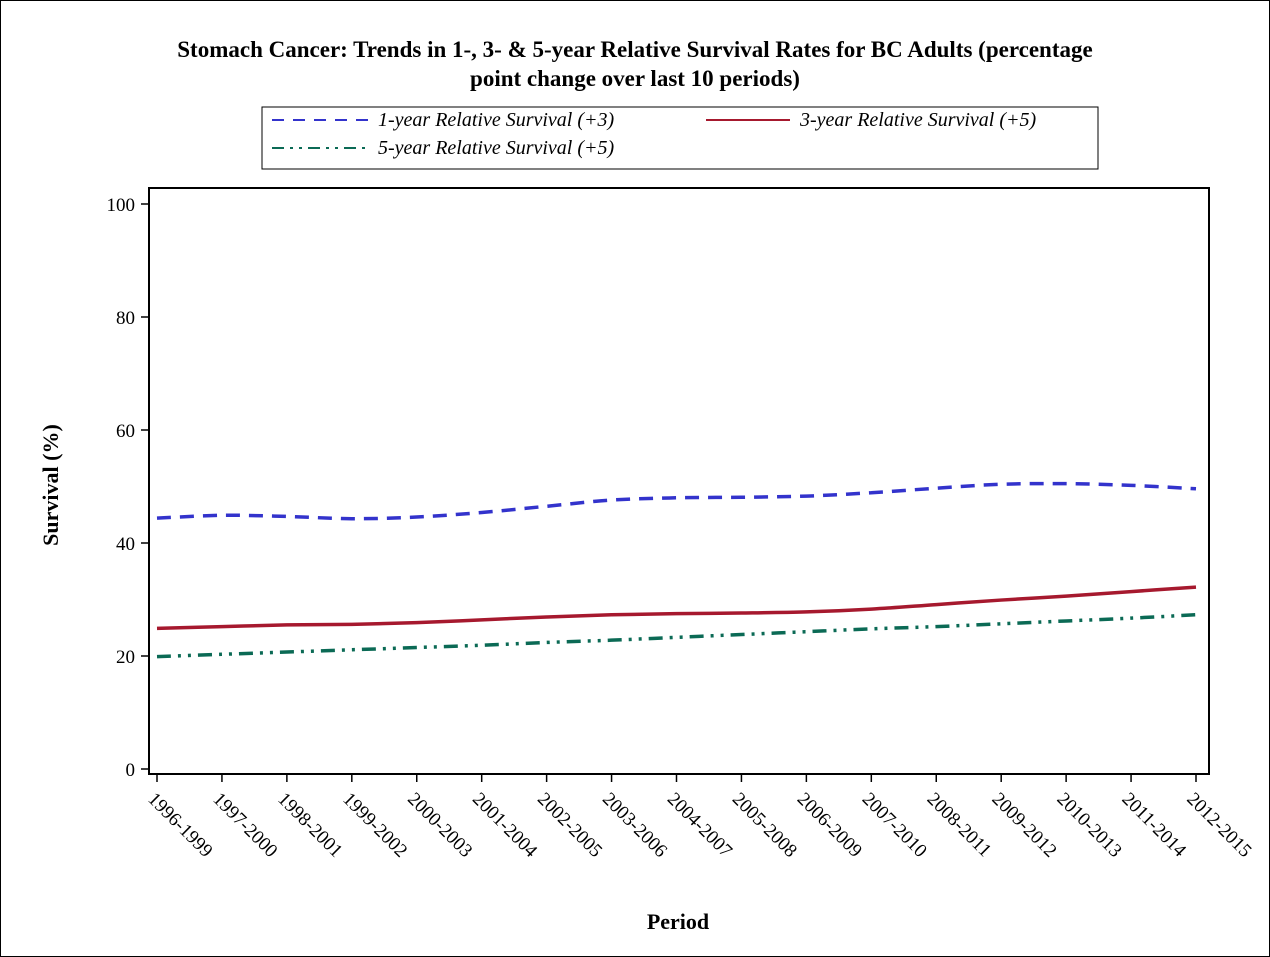  Describe the element at coordinates (634, 825) in the screenshot. I see `x-tick-label: 2003-2006` at that location.